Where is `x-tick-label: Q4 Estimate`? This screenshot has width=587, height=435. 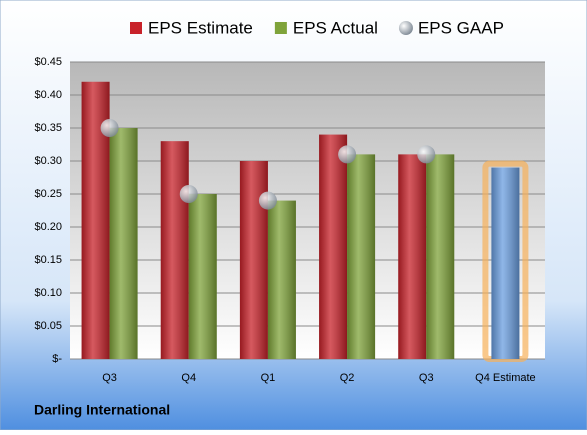 x-tick-label: Q4 Estimate is located at coordinates (505, 378).